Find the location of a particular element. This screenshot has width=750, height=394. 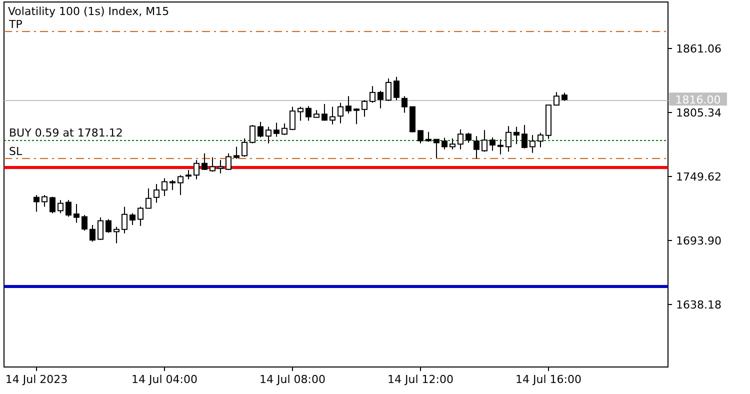

y-tick-label: 1861.06 is located at coordinates (699, 49).